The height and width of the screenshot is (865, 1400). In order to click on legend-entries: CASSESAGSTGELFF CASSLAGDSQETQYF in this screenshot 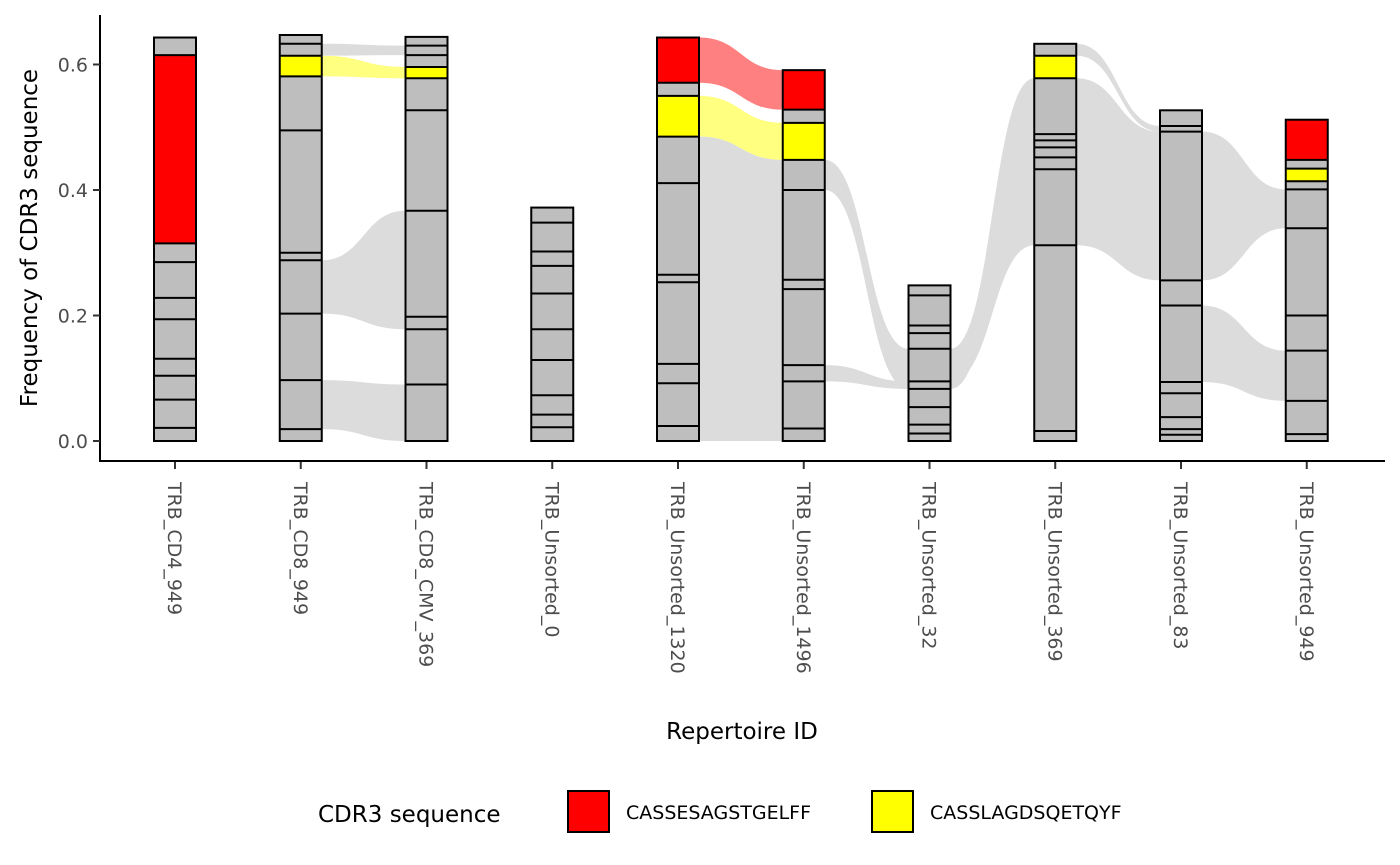, I will do `click(844, 811)`.